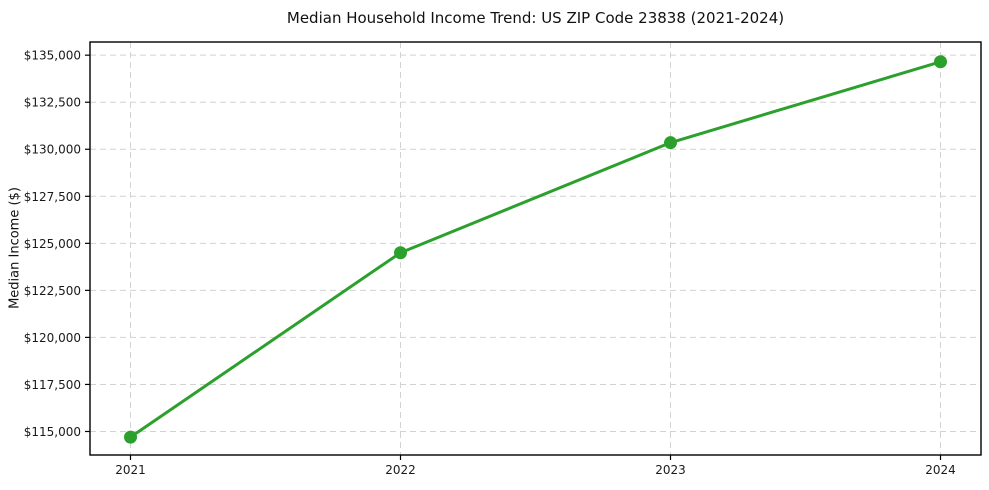 The width and height of the screenshot is (989, 490). What do you see at coordinates (52, 56) in the screenshot?
I see `y-tick-label: $135,000` at bounding box center [52, 56].